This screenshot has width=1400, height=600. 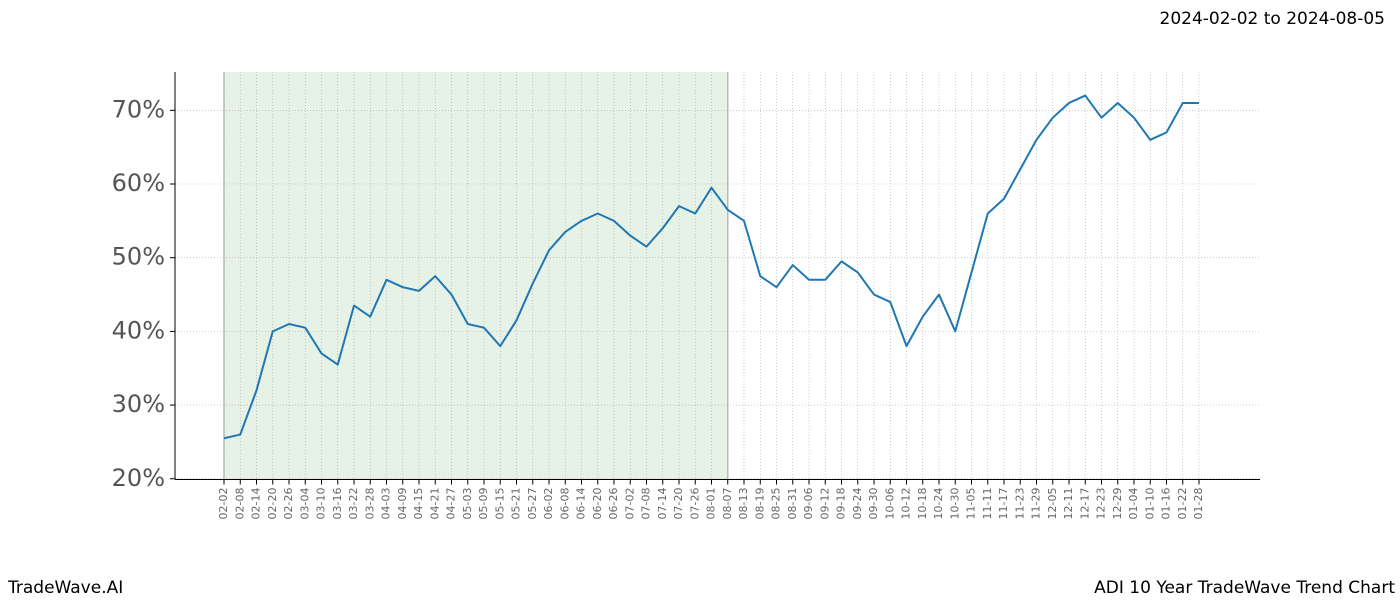 I want to click on x-tick-label: 06-20, so click(x=597, y=504).